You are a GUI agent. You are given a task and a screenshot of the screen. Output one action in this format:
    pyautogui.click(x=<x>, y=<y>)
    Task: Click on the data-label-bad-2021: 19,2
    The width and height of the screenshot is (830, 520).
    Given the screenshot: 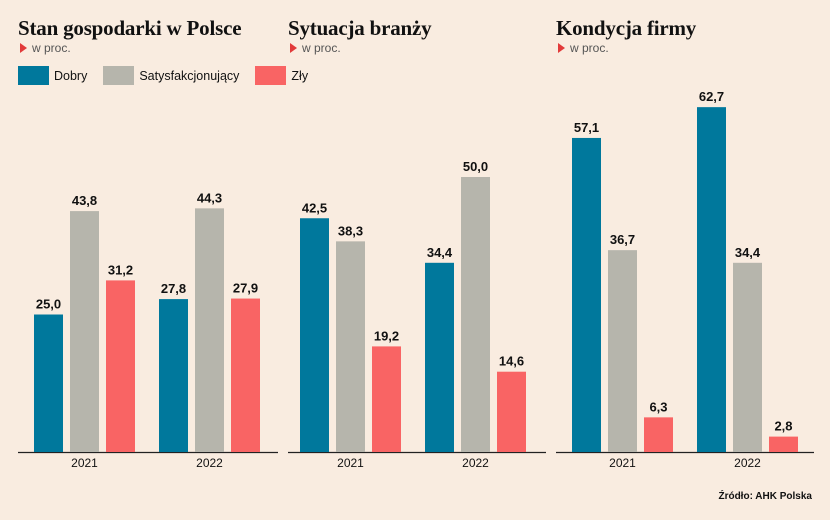 What is the action you would take?
    pyautogui.click(x=386, y=335)
    